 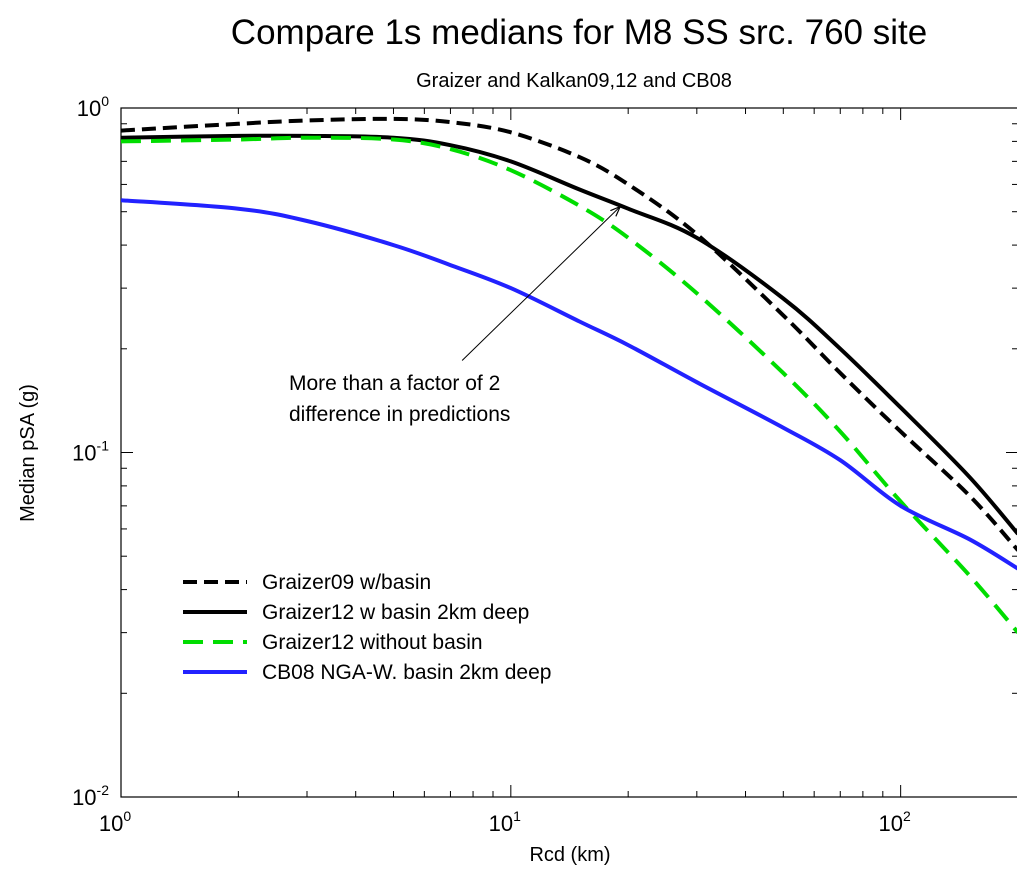 What do you see at coordinates (540, 284) in the screenshot?
I see `annotation-arrow` at bounding box center [540, 284].